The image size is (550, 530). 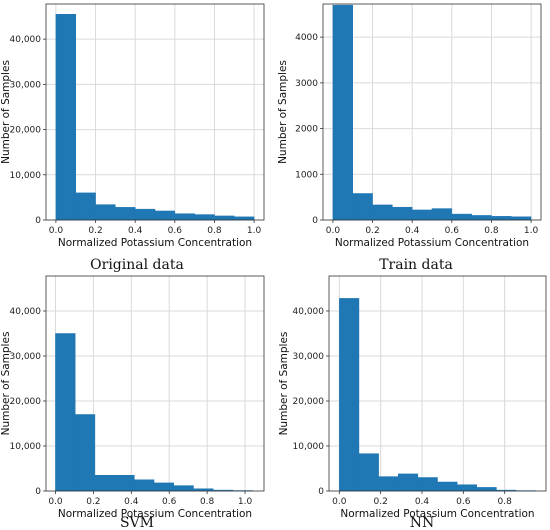 What do you see at coordinates (306, 84) in the screenshot?
I see `y-tick-label: 3000` at bounding box center [306, 84].